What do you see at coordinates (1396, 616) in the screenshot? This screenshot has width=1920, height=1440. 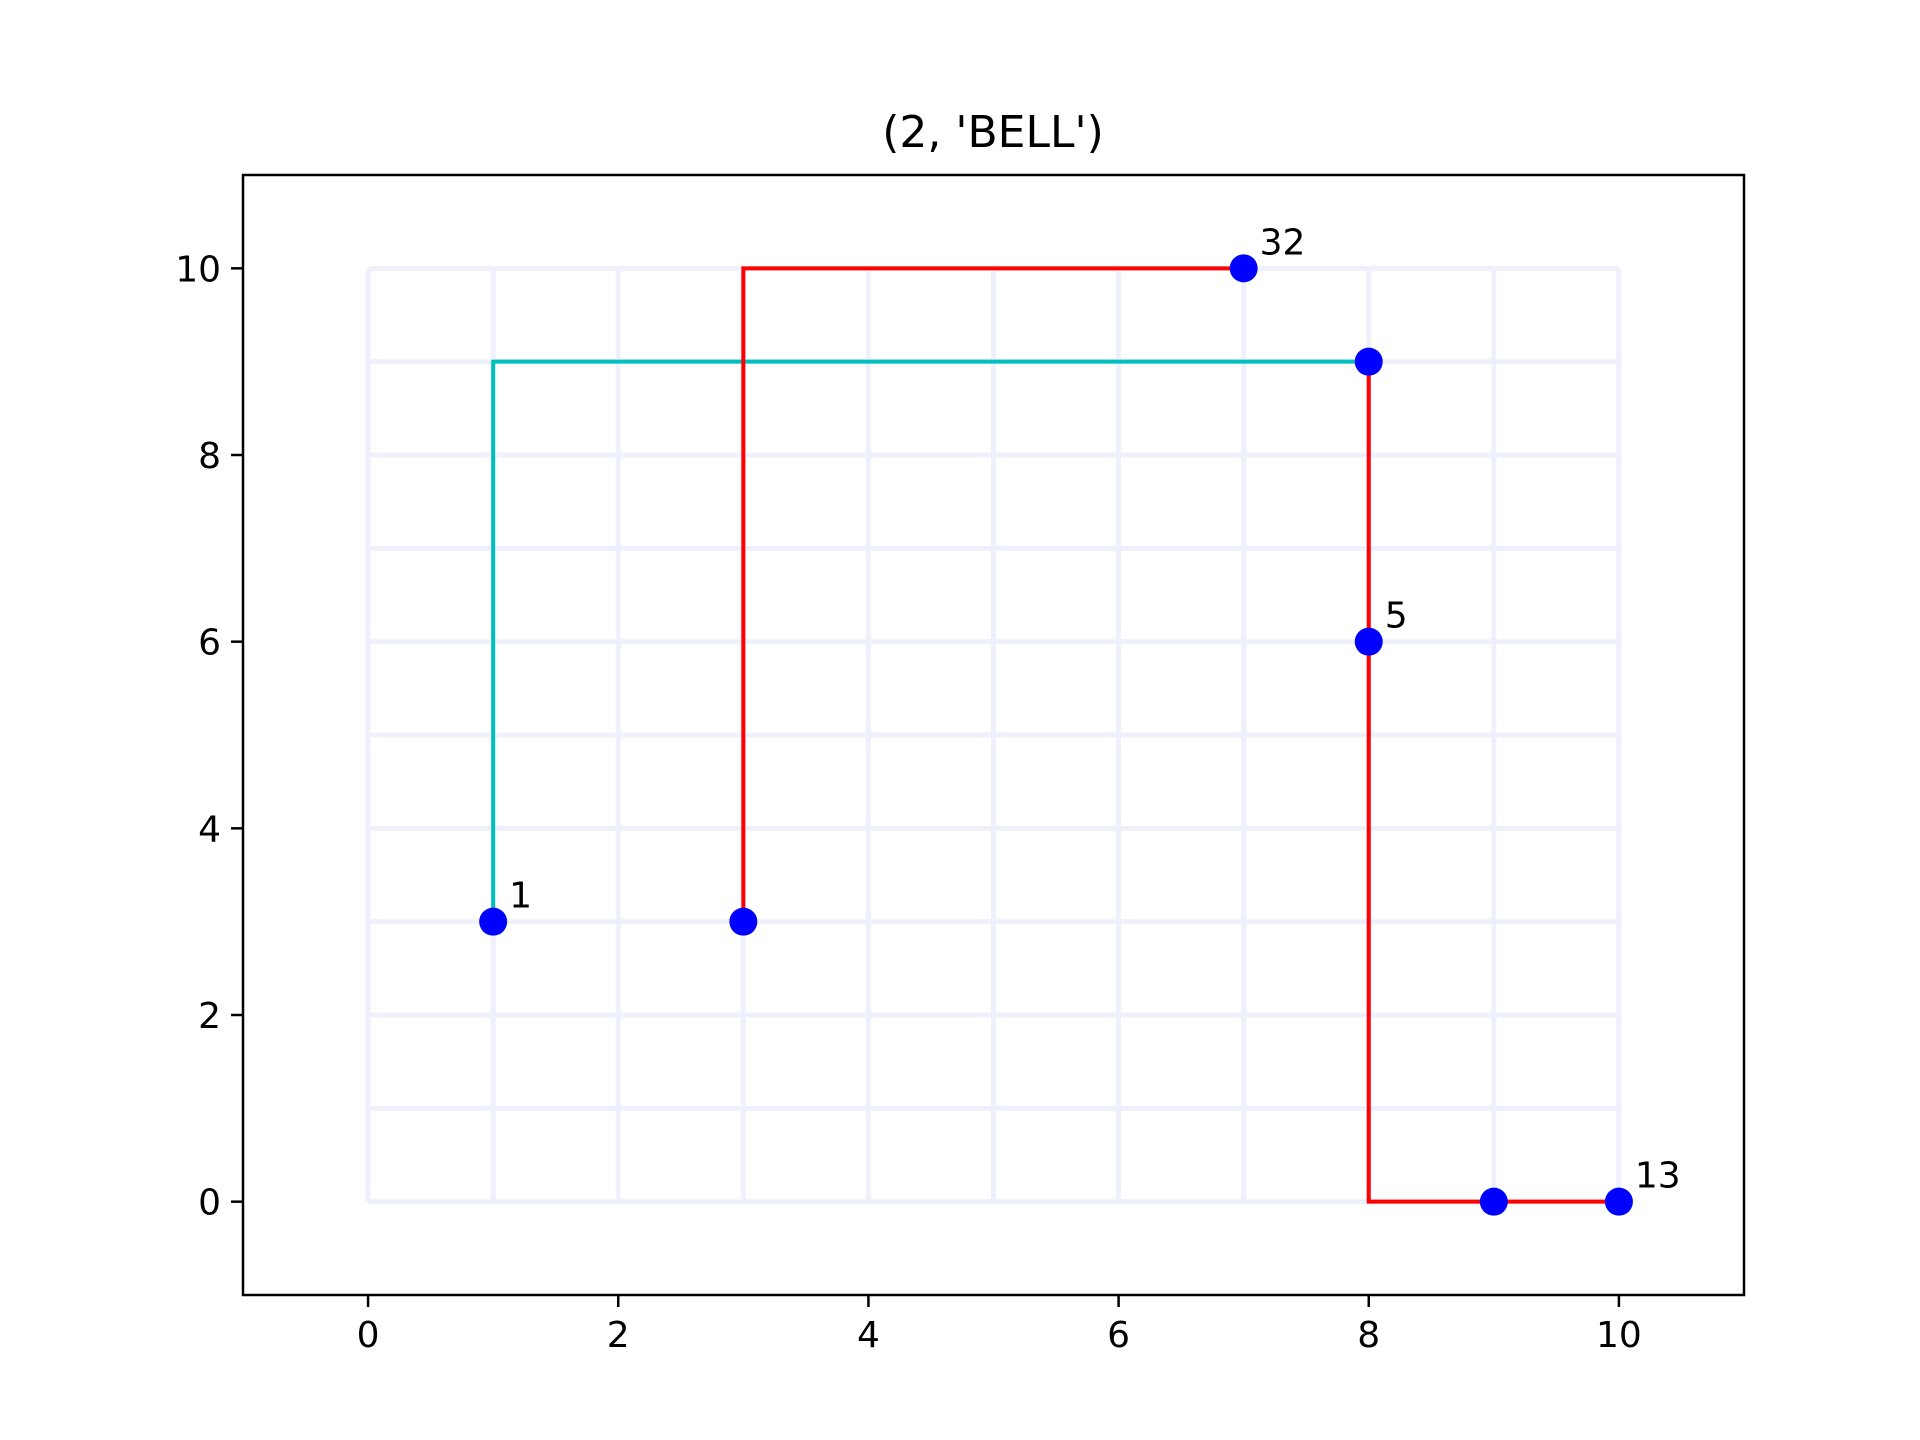 I see `point-label: 5` at bounding box center [1396, 616].